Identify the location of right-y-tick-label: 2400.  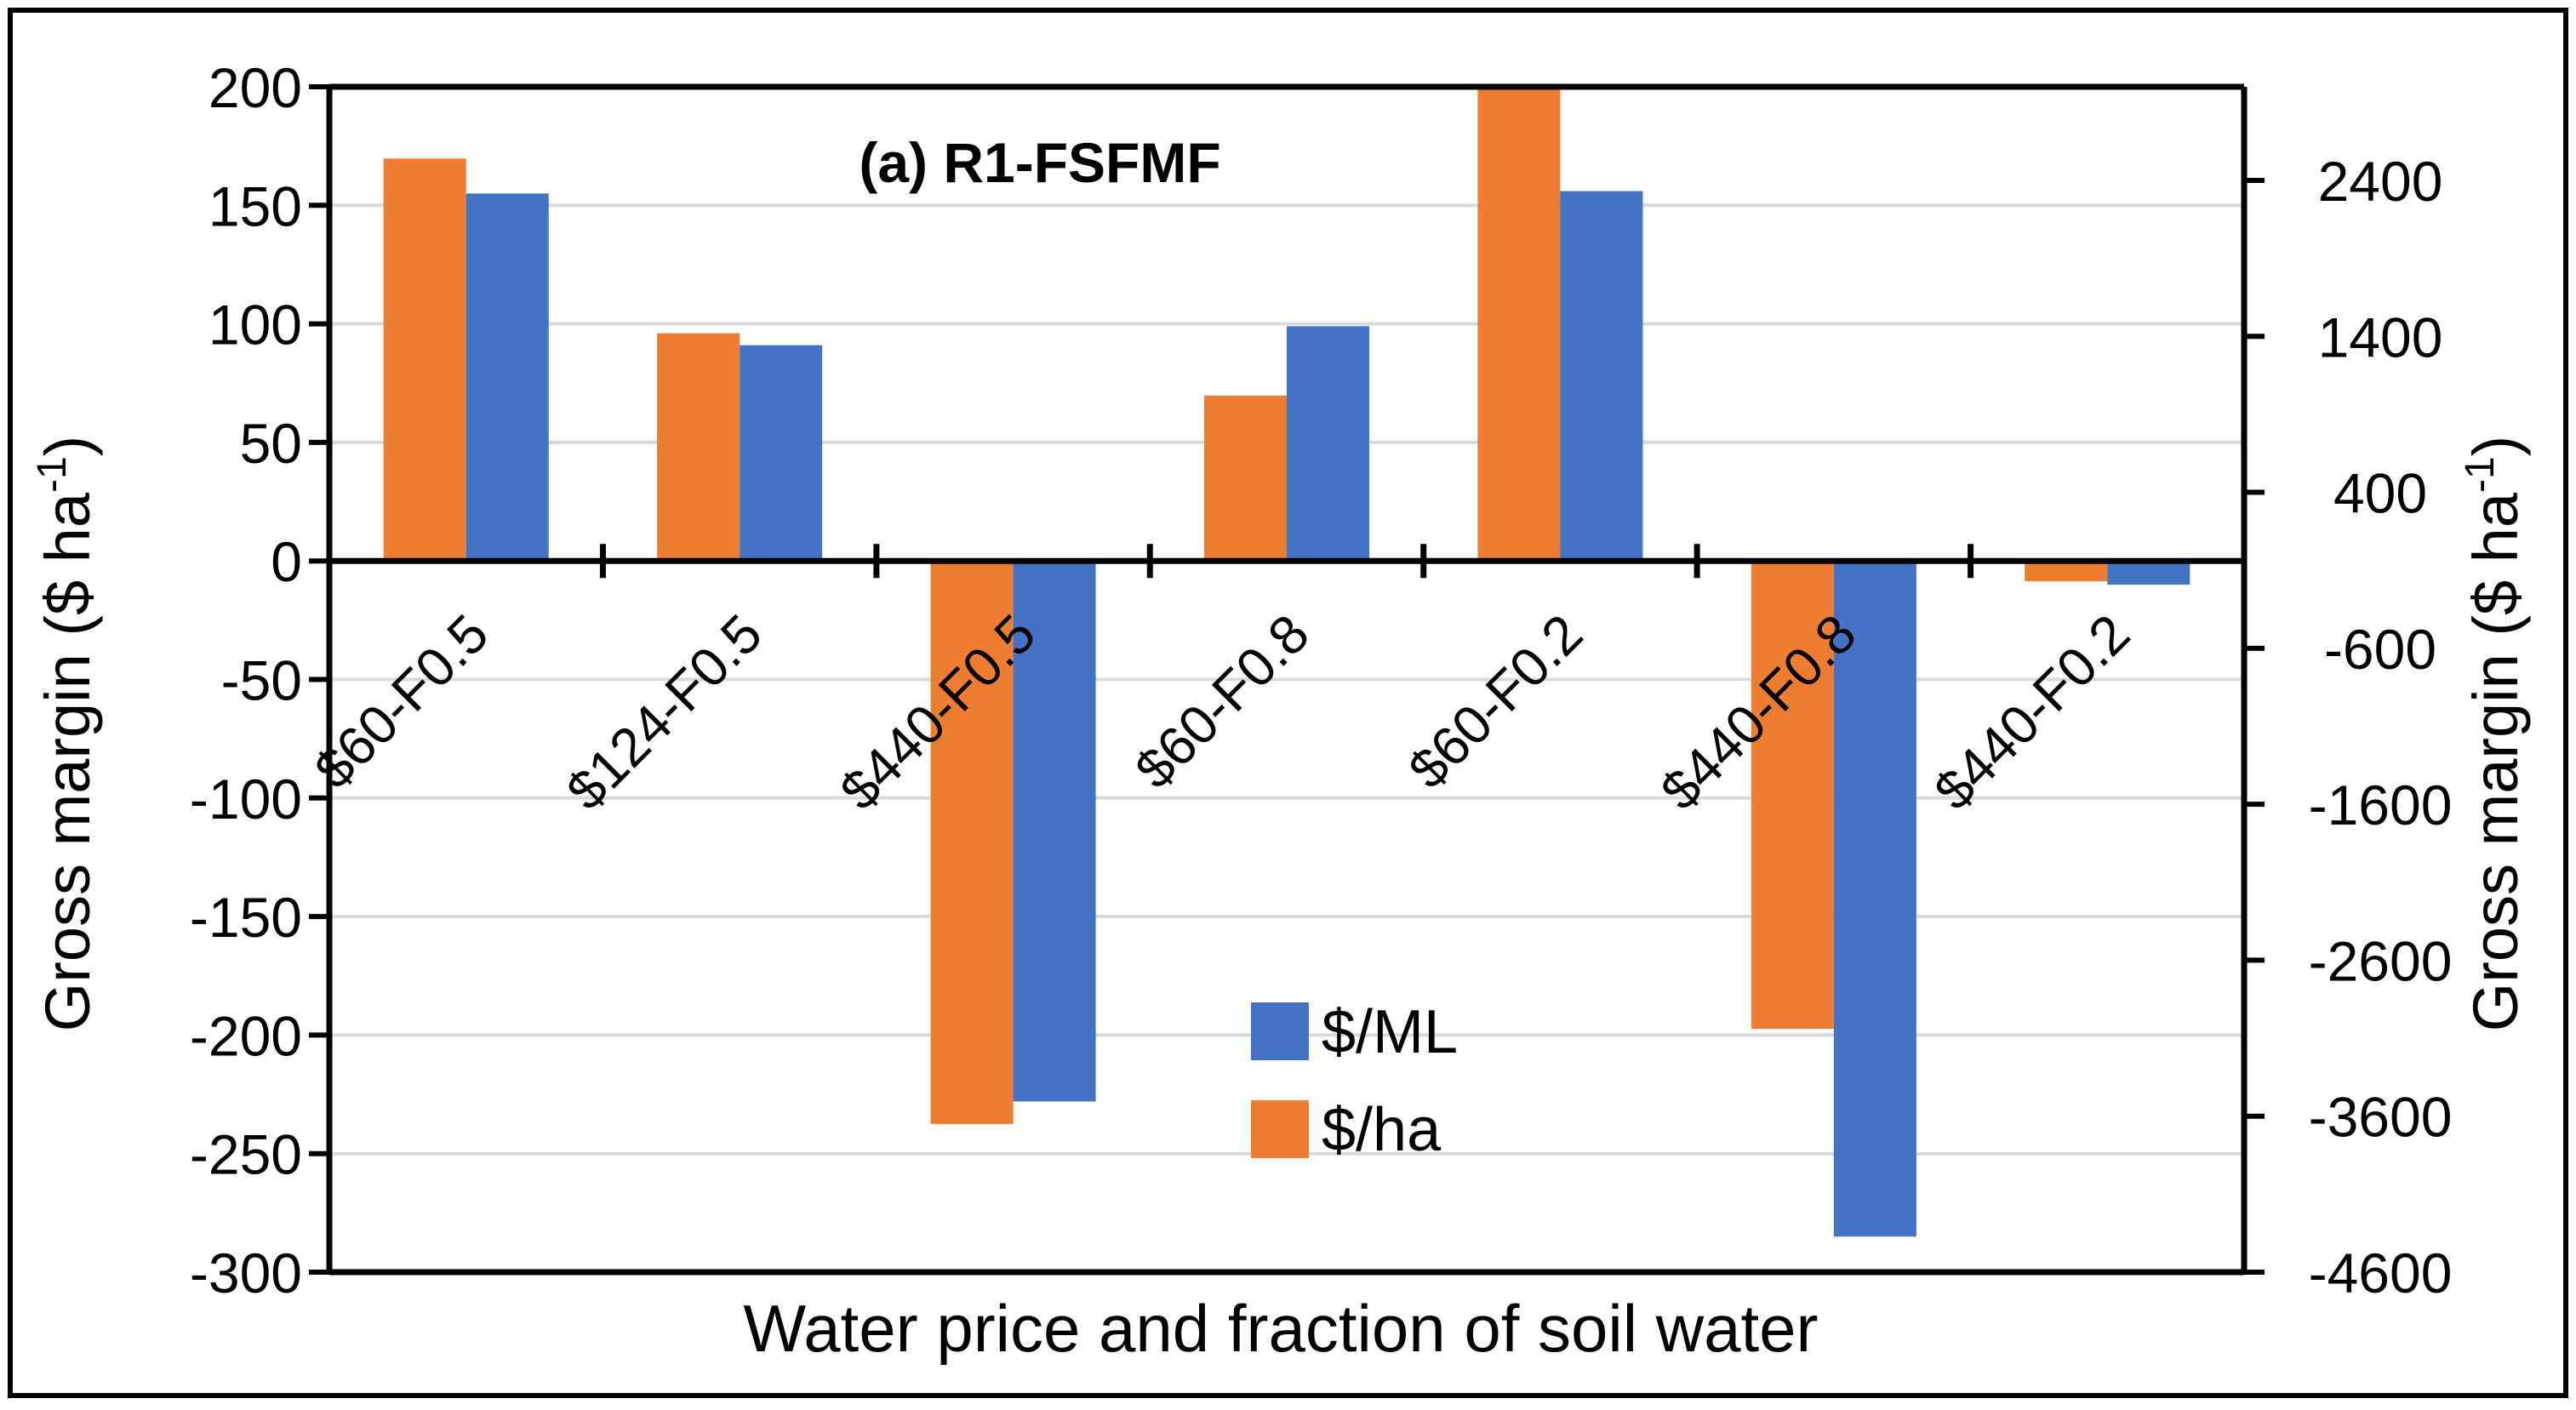
(2380, 181).